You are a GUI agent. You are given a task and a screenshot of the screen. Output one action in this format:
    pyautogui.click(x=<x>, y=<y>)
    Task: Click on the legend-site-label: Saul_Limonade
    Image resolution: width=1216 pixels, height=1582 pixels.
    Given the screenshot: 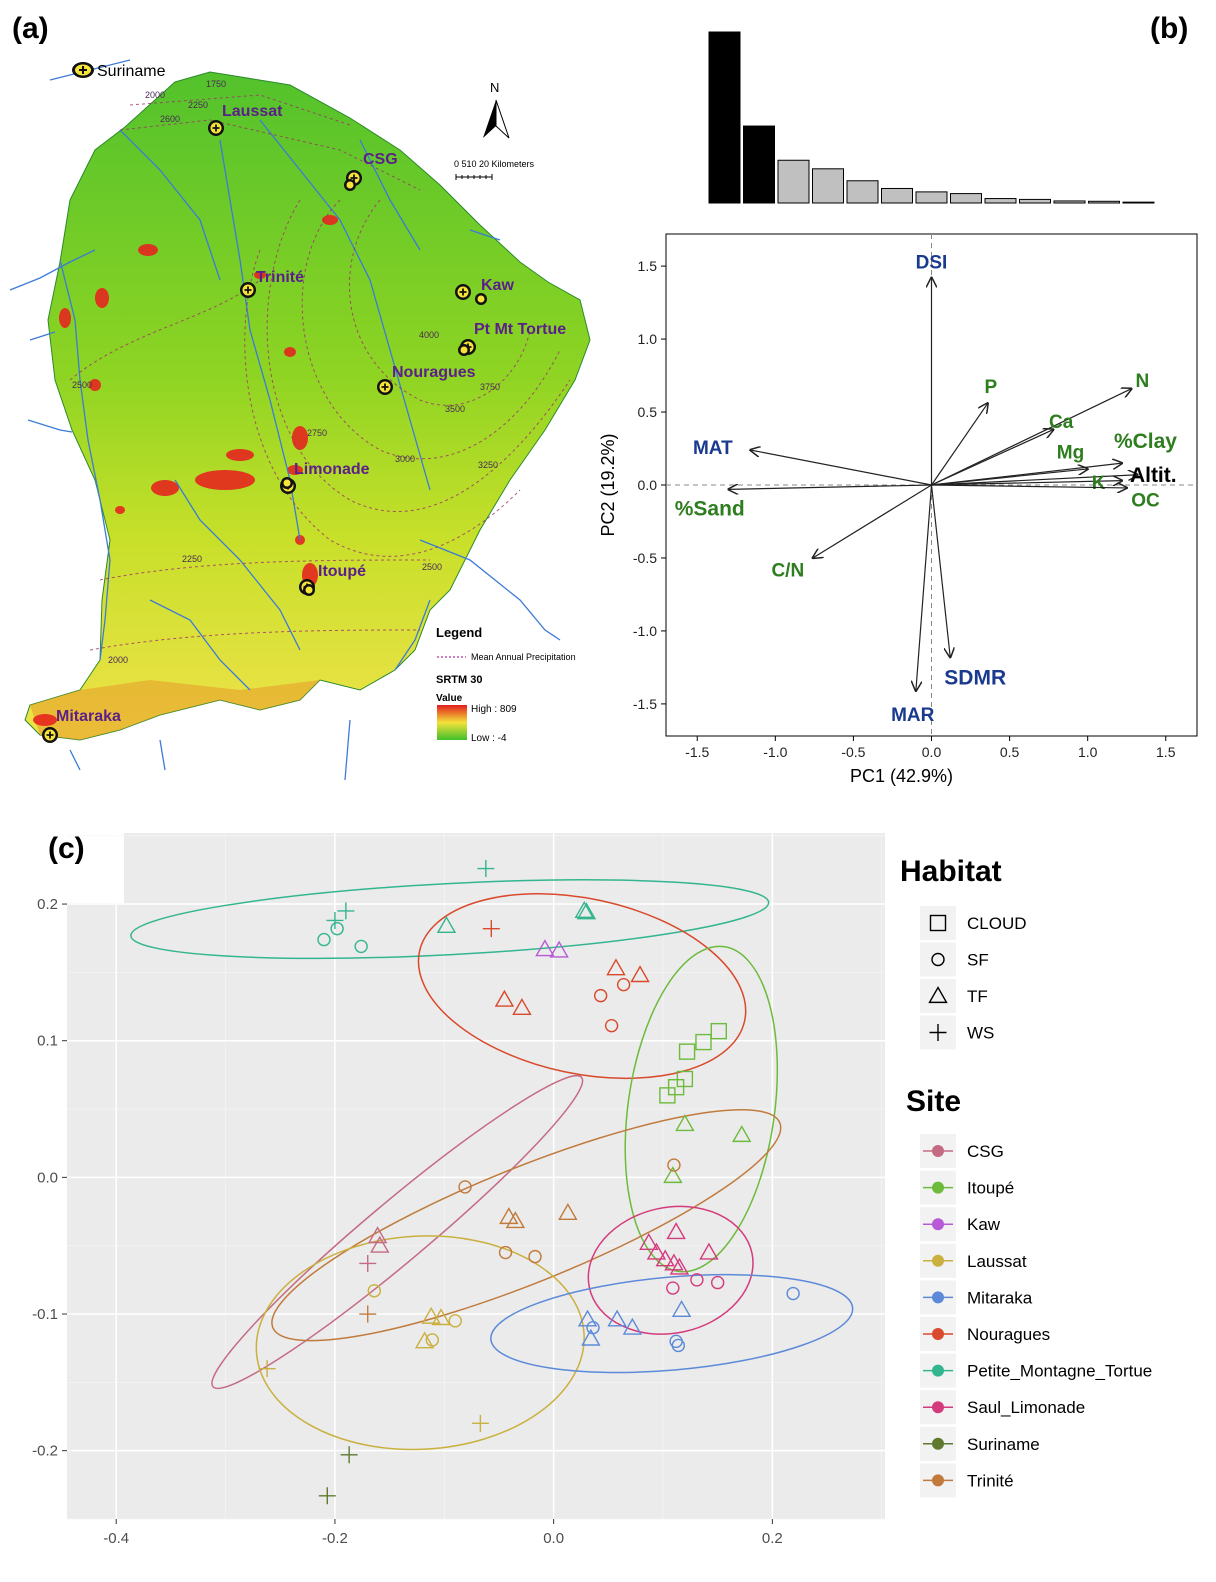 What is the action you would take?
    pyautogui.click(x=1026, y=1407)
    